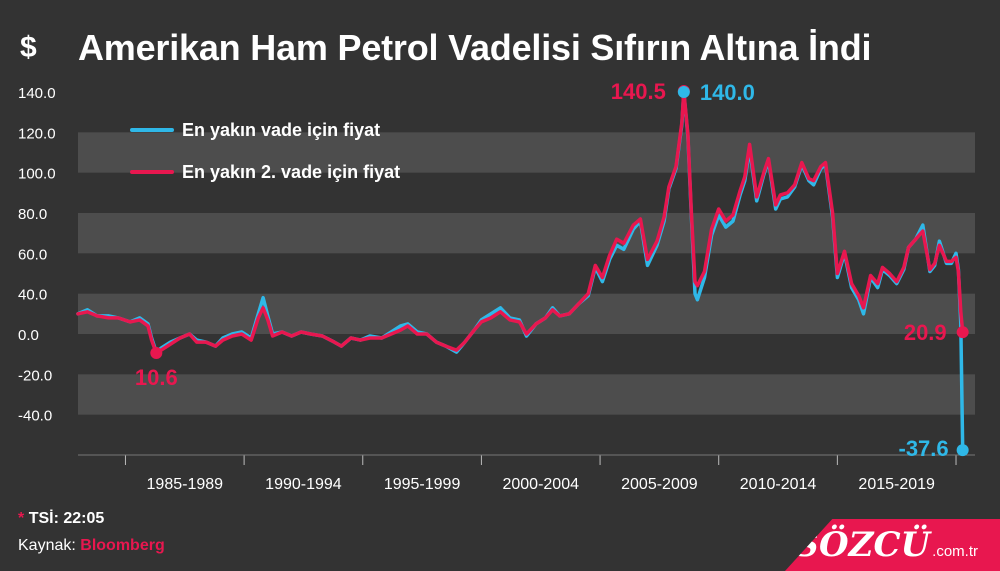 The image size is (1000, 571). Describe the element at coordinates (526, 459) in the screenshot. I see `x-ticks` at that location.